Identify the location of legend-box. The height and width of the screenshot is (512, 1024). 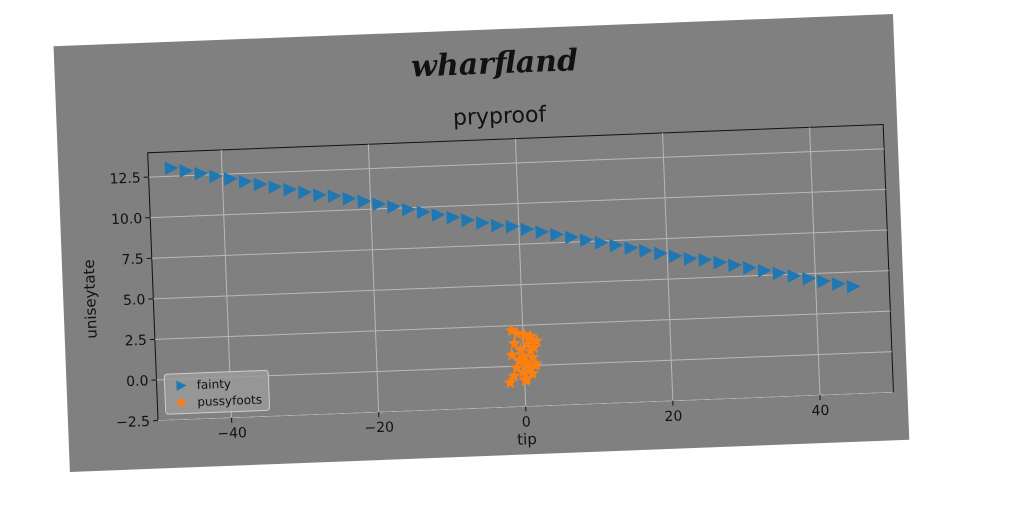
(217, 392).